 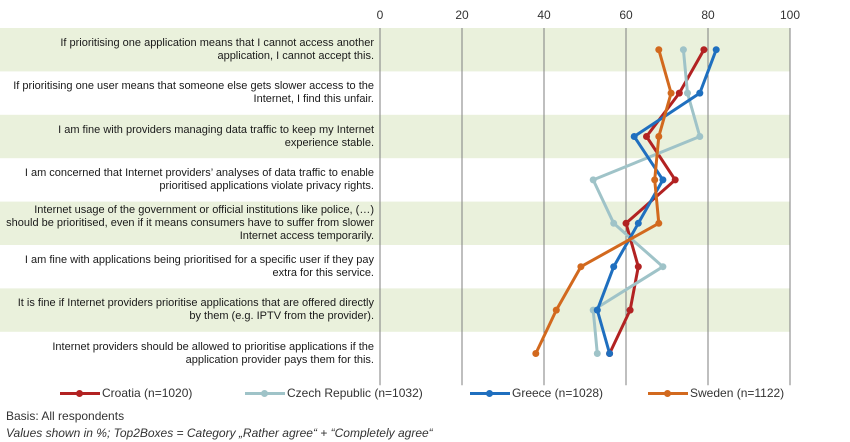 I want to click on legend-label: Sweden (n=1122), so click(x=737, y=393).